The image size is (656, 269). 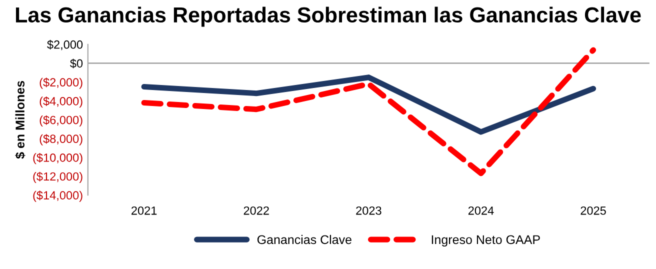 I want to click on legend-label: Ingreso Neto GAAP, so click(x=486, y=241).